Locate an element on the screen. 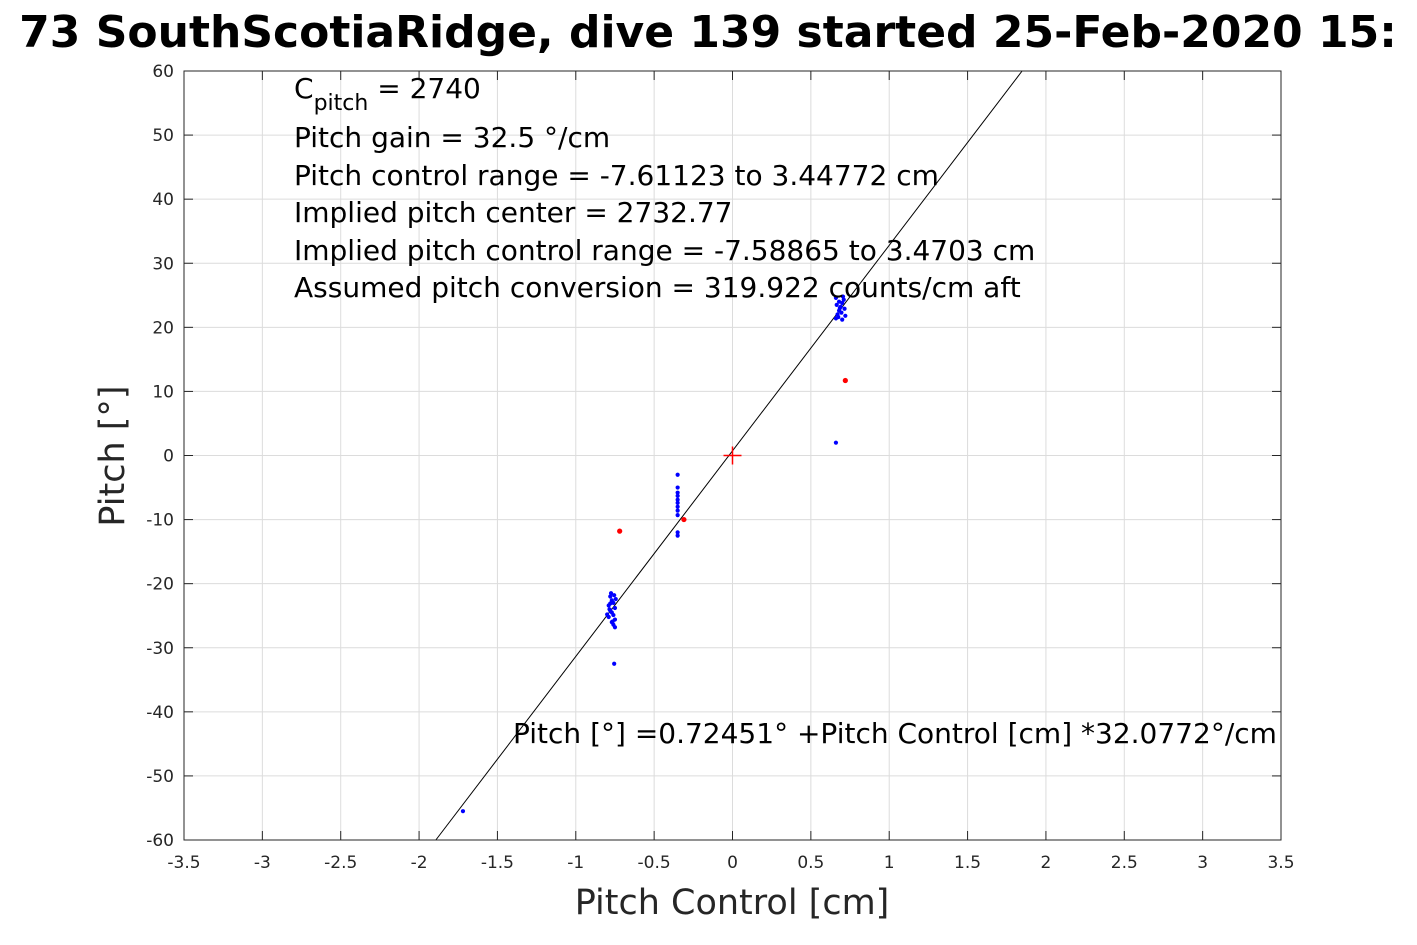  x-tick-labels: -3.5 -3 -2.5 -2 -1.5 -1 -0.5 0 0.5 1 1.5 2 2.5 3 3.5 is located at coordinates (730, 863).